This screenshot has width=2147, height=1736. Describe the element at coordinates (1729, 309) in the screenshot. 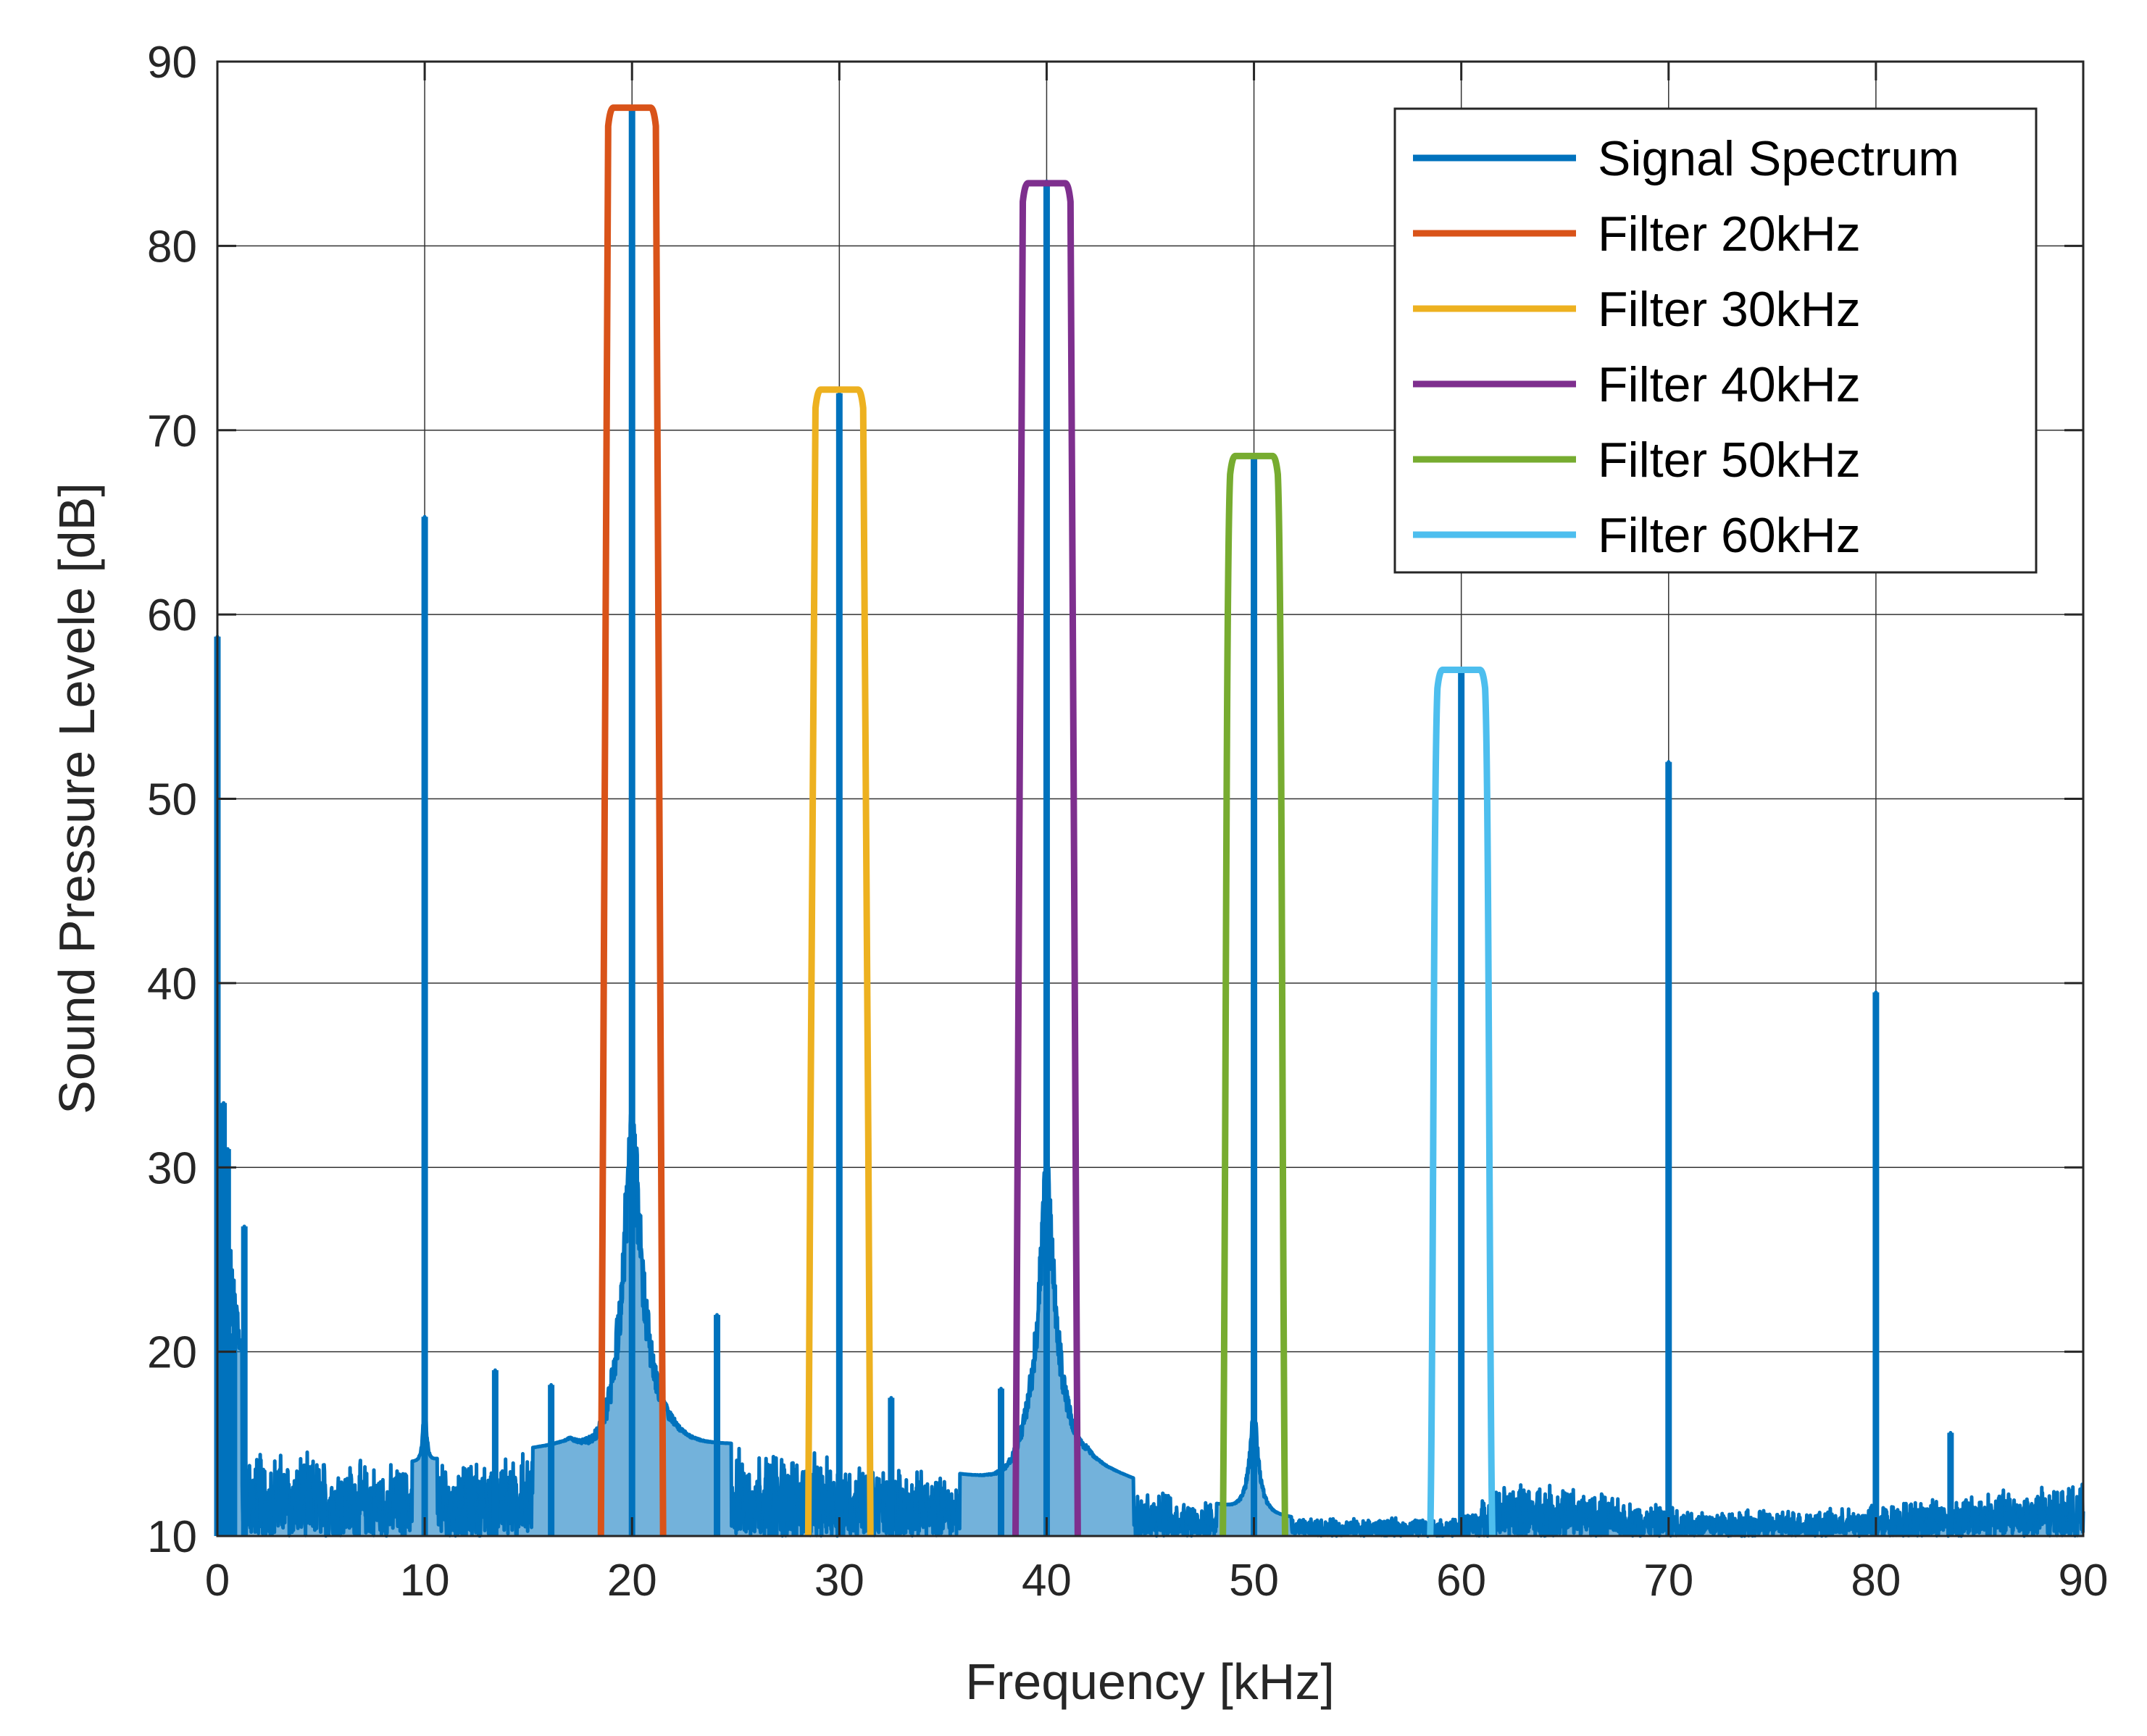

I see `legend-label: Filter 30kHz` at that location.